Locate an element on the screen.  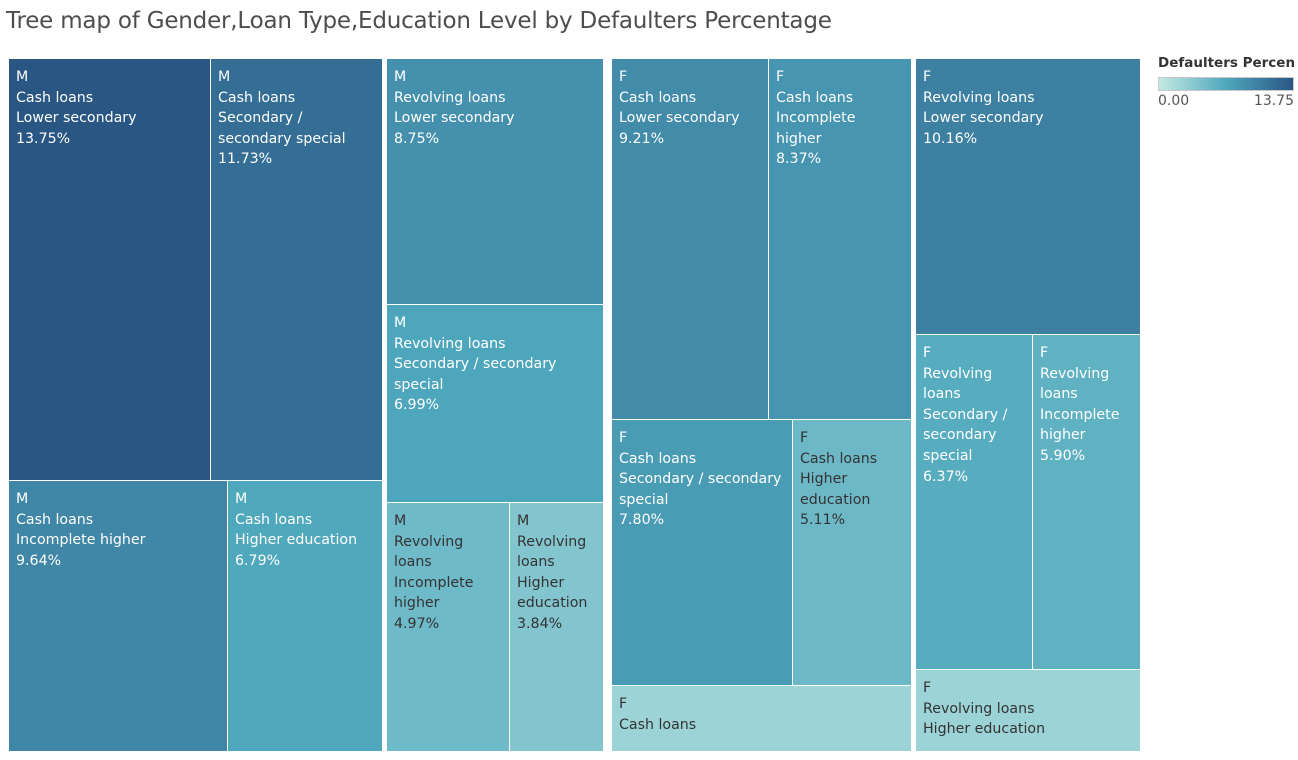
treemap-cell-label: secondary special is located at coordinates (282, 138).